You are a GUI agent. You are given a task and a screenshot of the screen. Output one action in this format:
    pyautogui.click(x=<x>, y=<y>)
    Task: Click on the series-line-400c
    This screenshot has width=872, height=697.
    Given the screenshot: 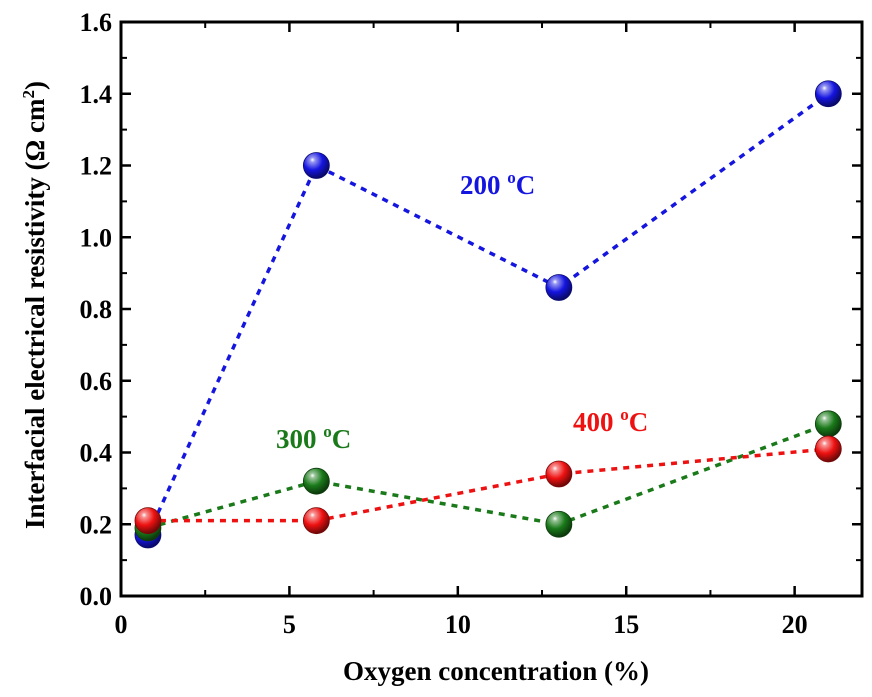 What is the action you would take?
    pyautogui.click(x=488, y=485)
    